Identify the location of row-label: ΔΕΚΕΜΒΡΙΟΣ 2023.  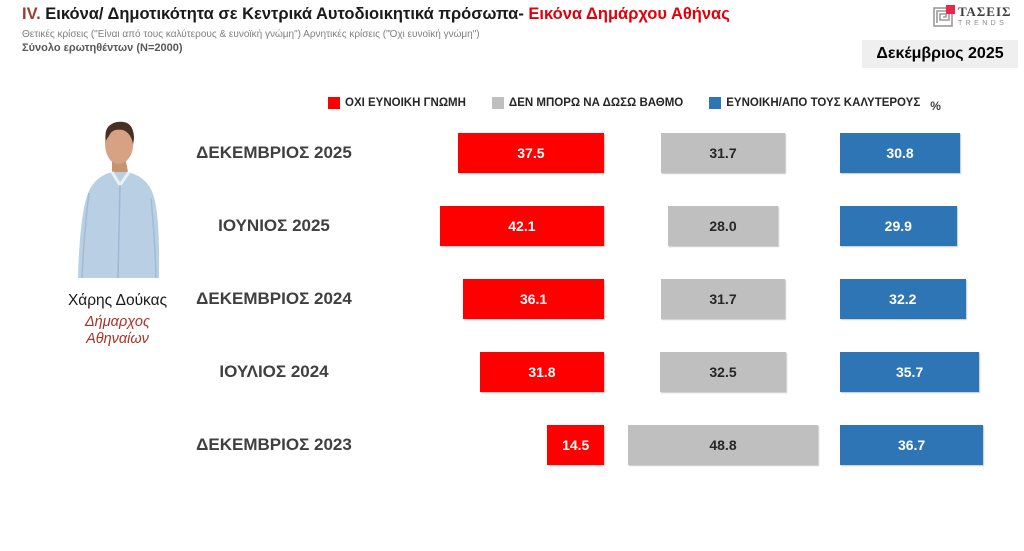
(274, 444).